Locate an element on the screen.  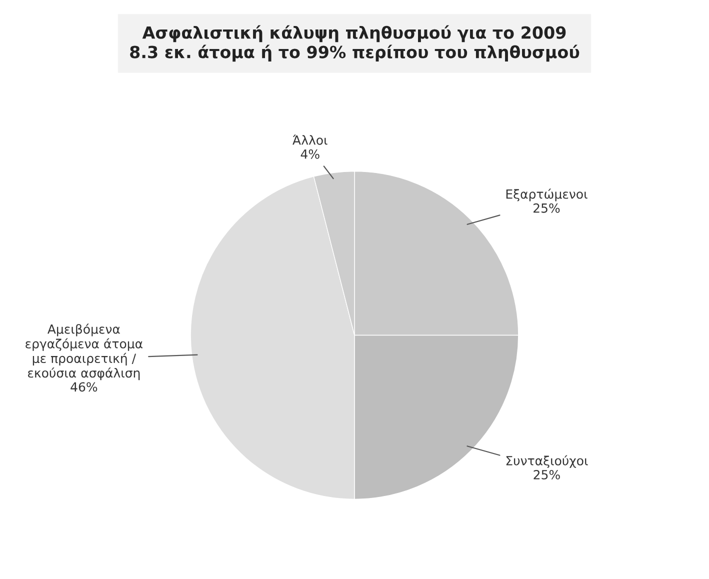
chart-title: Ασφαλιστική κάλυψη πληθυσμού για το 2009 8.3 εκ. άτομα ή το 99% περίπου του πληθυσμού is located at coordinates (355, 43).